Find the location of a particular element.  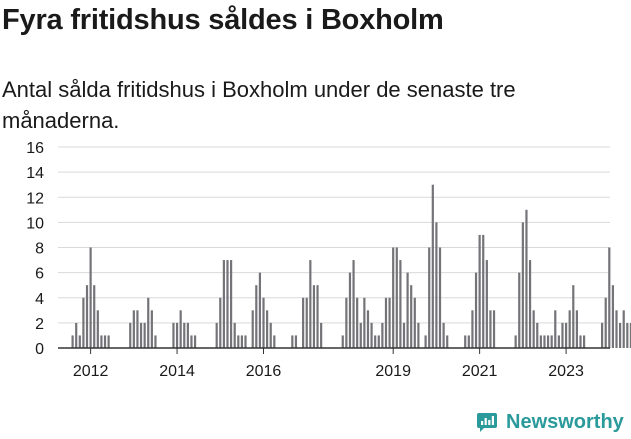

chart-title: Fyra fritidshus såldes i Boxholm is located at coordinates (223, 20).